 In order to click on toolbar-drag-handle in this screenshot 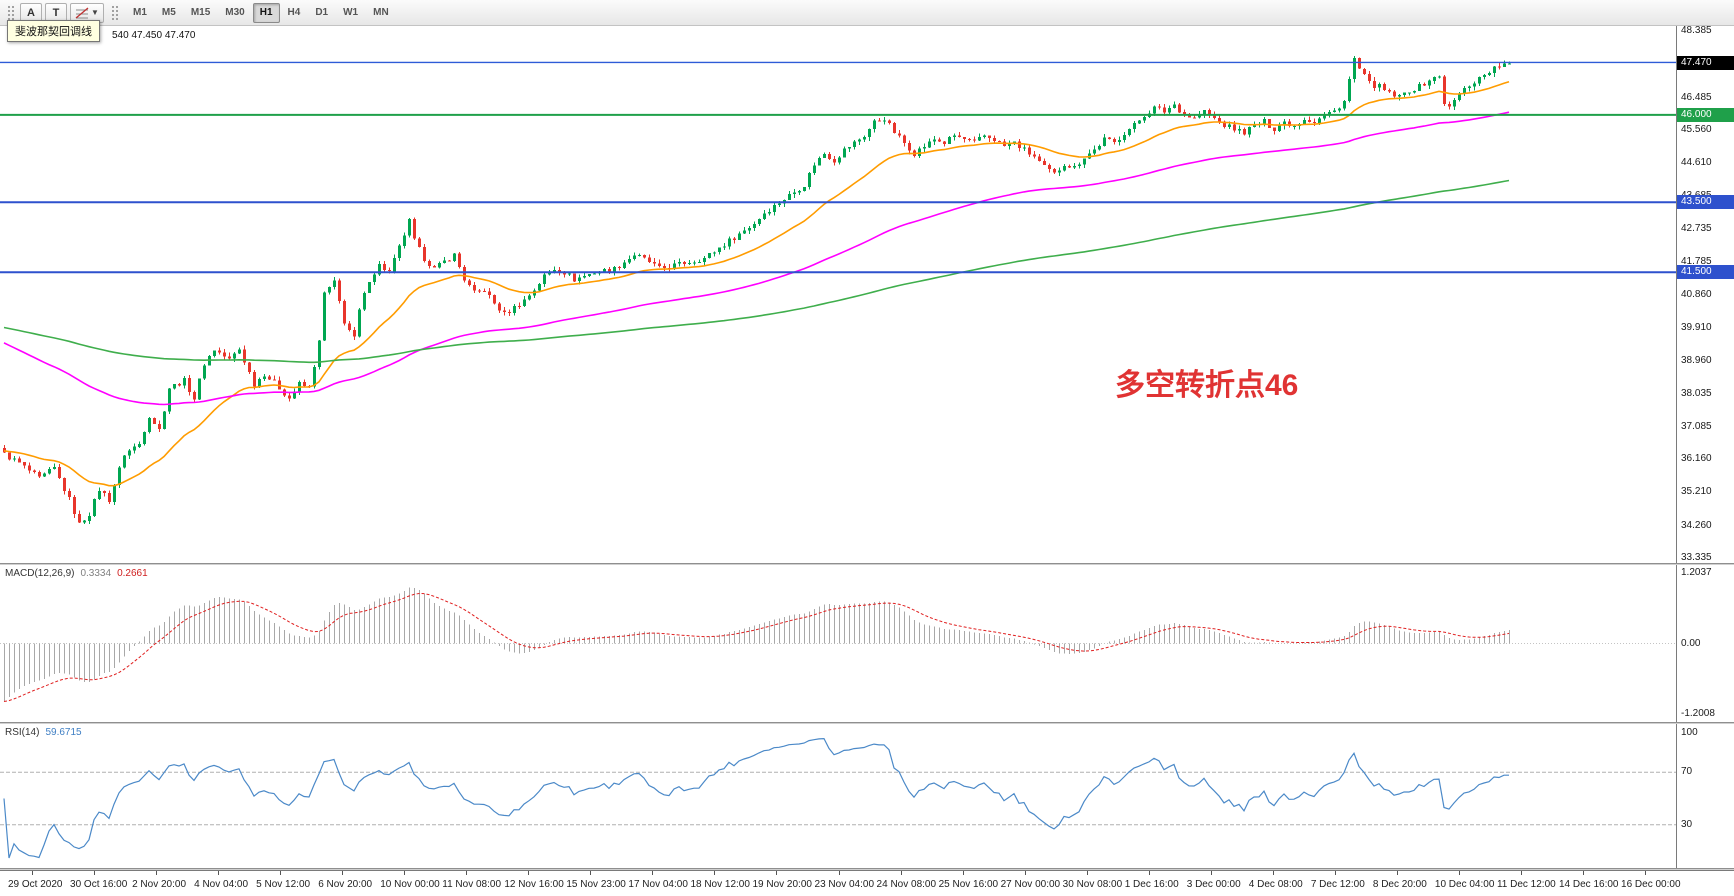, I will do `click(10, 12)`.